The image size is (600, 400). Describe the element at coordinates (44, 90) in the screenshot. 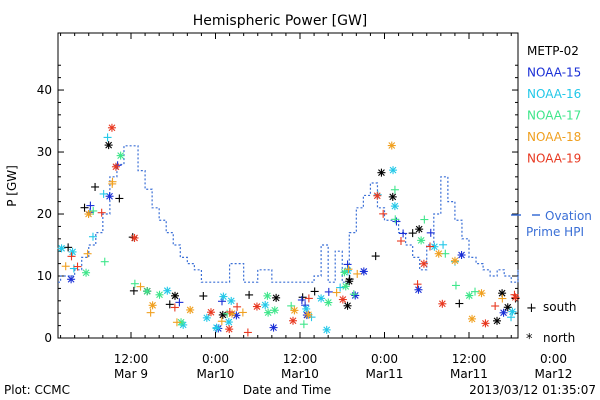

I see `y-tick-label: 40` at that location.